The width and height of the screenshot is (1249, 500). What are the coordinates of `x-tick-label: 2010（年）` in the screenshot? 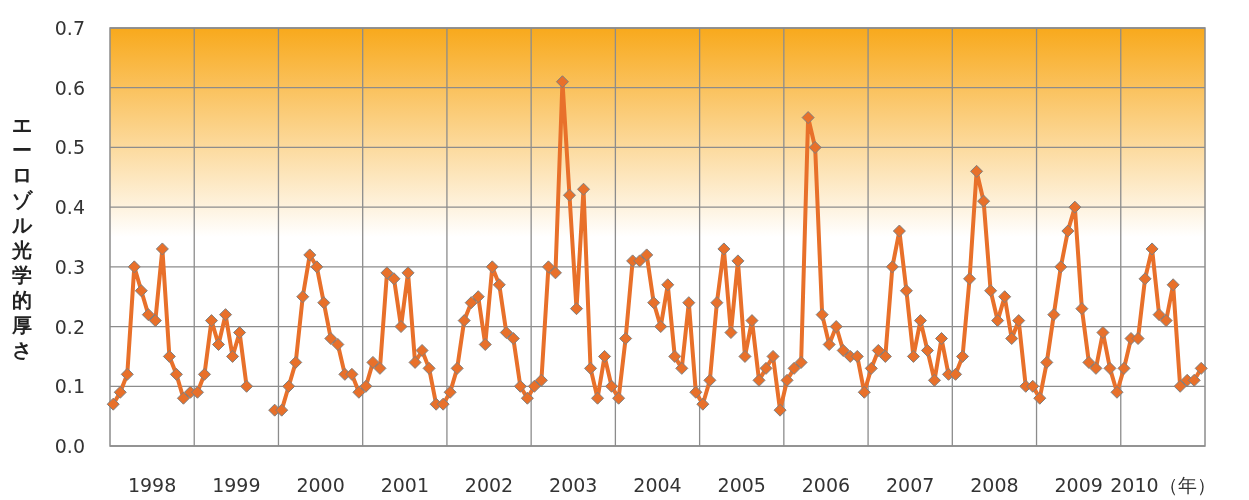 It's located at (1163, 485).